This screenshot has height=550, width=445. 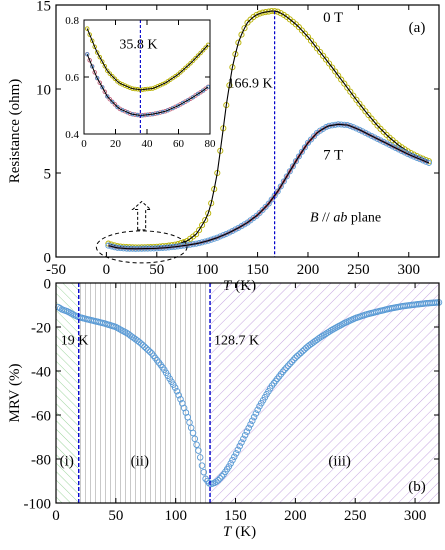 I want to click on inset-series-7T-marker, so click(x=94, y=72).